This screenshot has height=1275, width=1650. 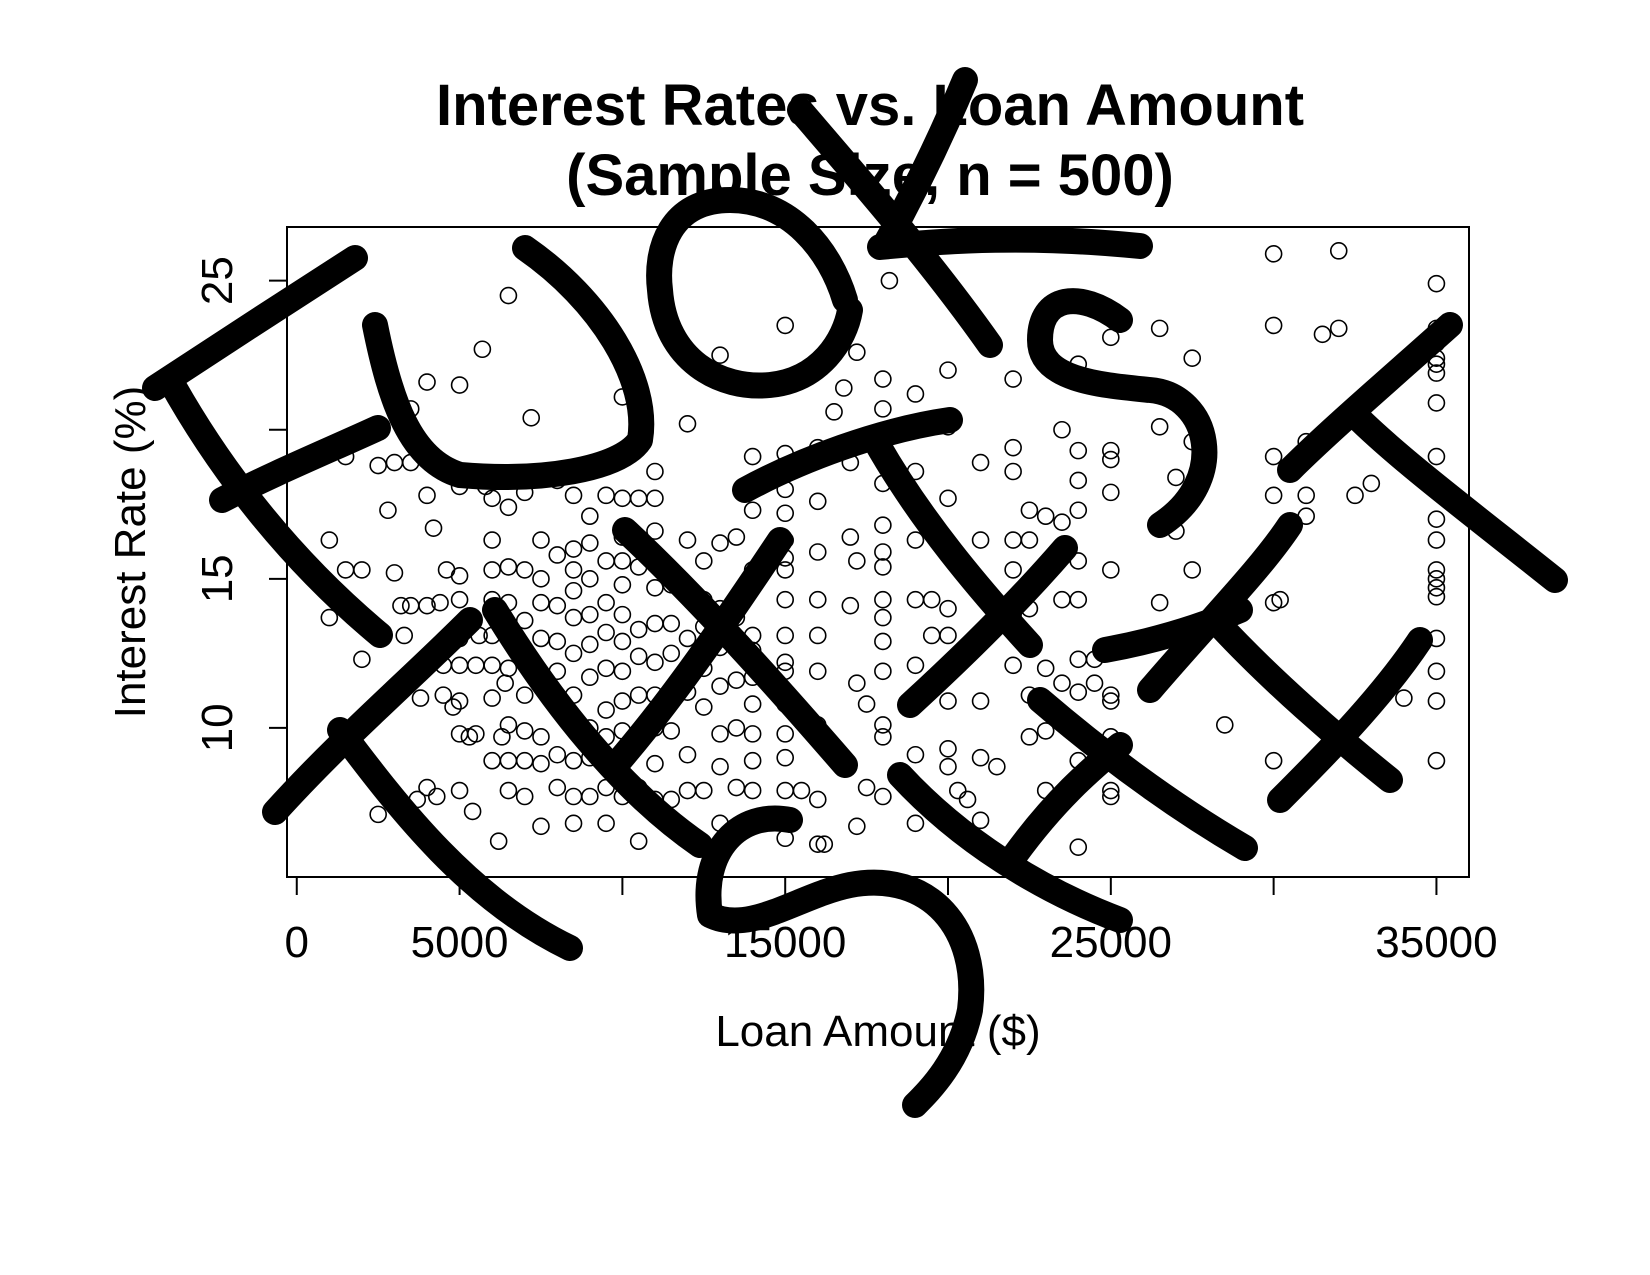 What do you see at coordinates (217, 578) in the screenshot?
I see `y-tick-label: 15` at bounding box center [217, 578].